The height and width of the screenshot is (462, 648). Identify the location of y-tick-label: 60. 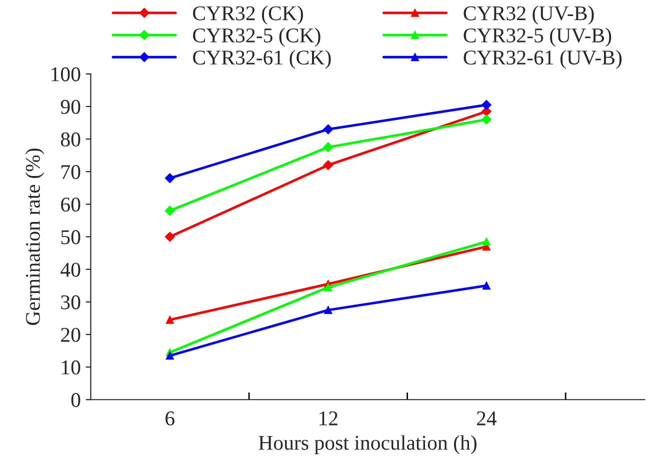
(70, 205).